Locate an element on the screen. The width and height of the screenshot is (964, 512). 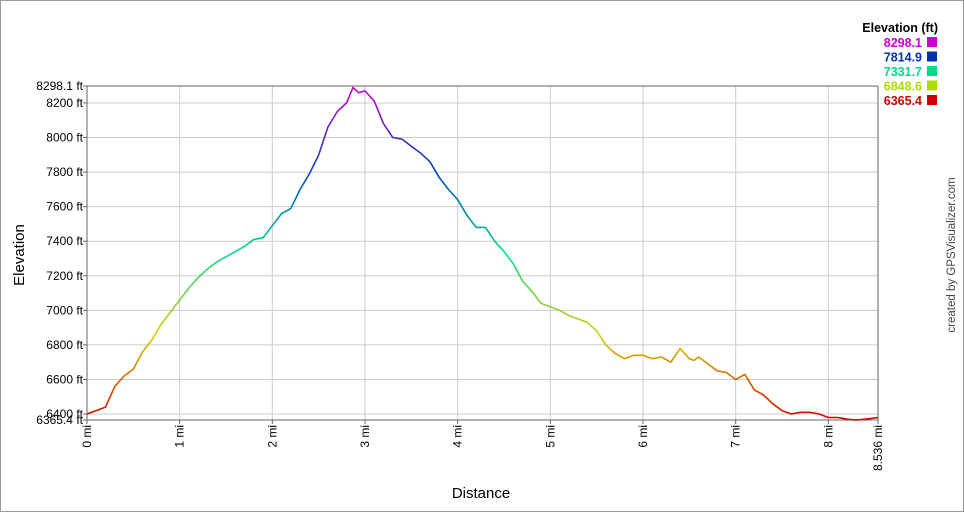
y-tick-label: 8298.1 ft is located at coordinates (59, 86).